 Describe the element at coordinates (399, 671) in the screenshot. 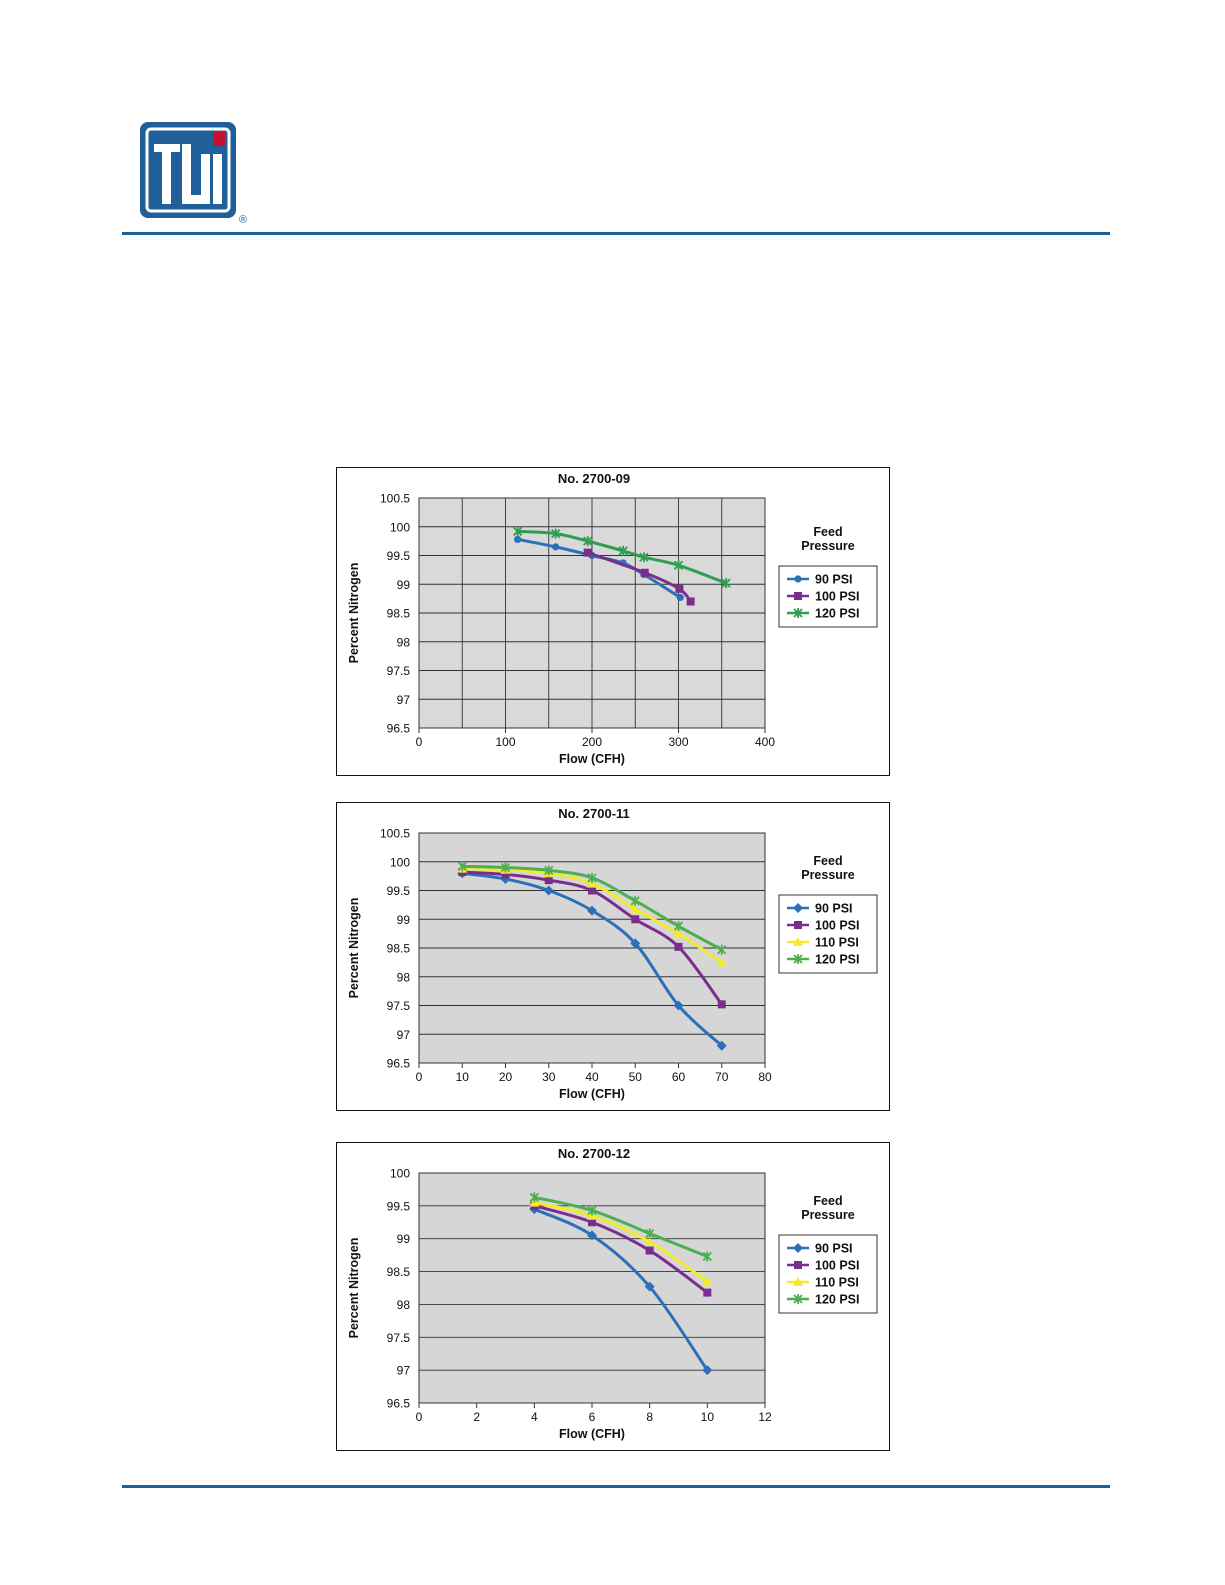

I see `chart0-ytick-label: 97.5` at that location.